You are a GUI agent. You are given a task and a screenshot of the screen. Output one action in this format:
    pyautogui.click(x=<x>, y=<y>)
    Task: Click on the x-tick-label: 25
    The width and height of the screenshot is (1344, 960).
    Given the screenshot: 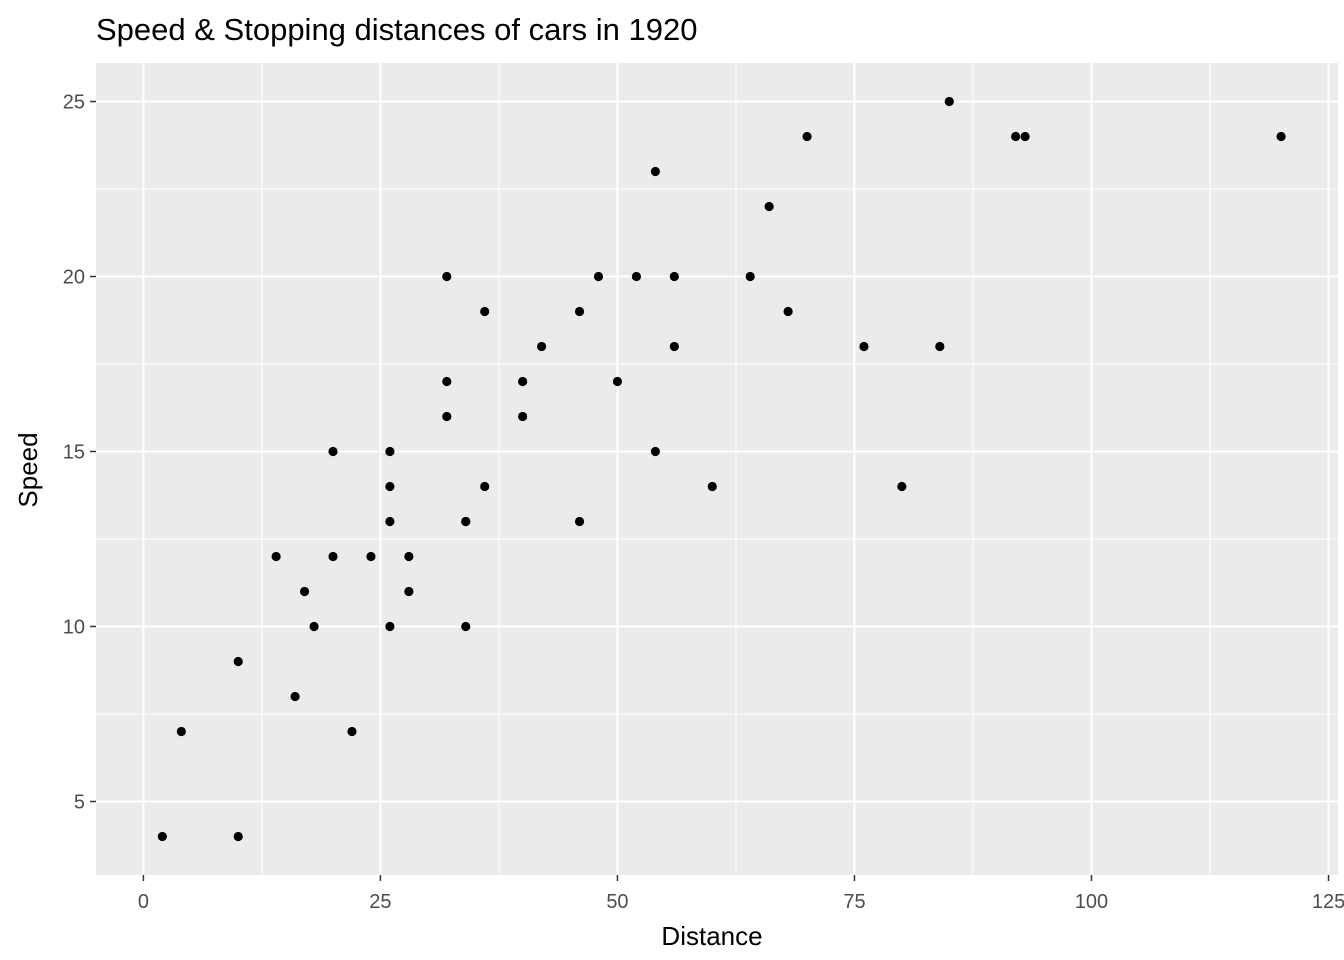 What is the action you would take?
    pyautogui.click(x=380, y=902)
    